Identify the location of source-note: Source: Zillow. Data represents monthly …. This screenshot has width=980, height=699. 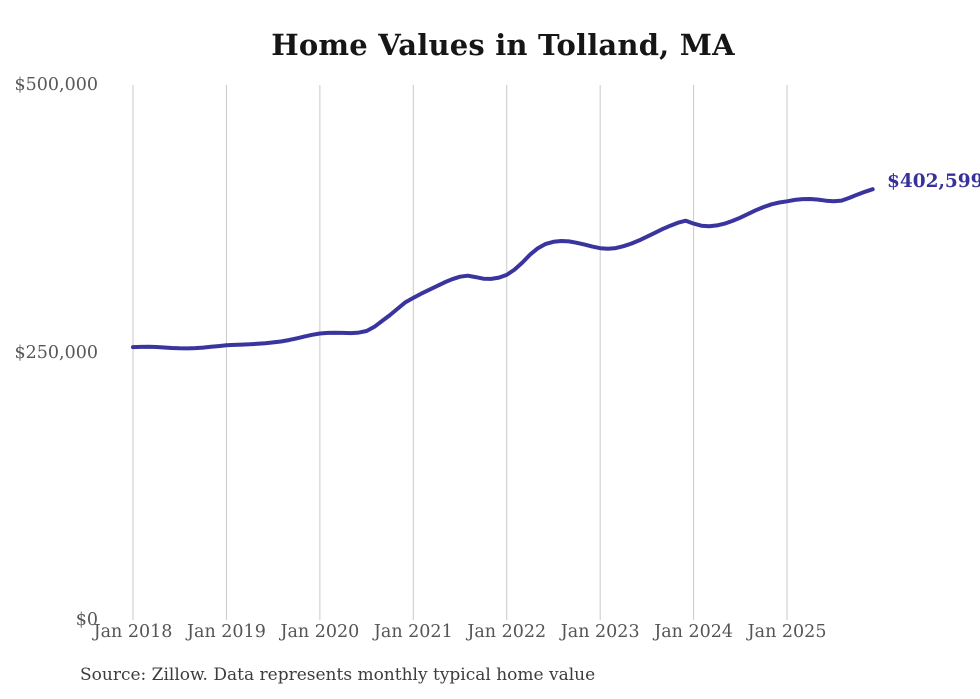
(338, 675).